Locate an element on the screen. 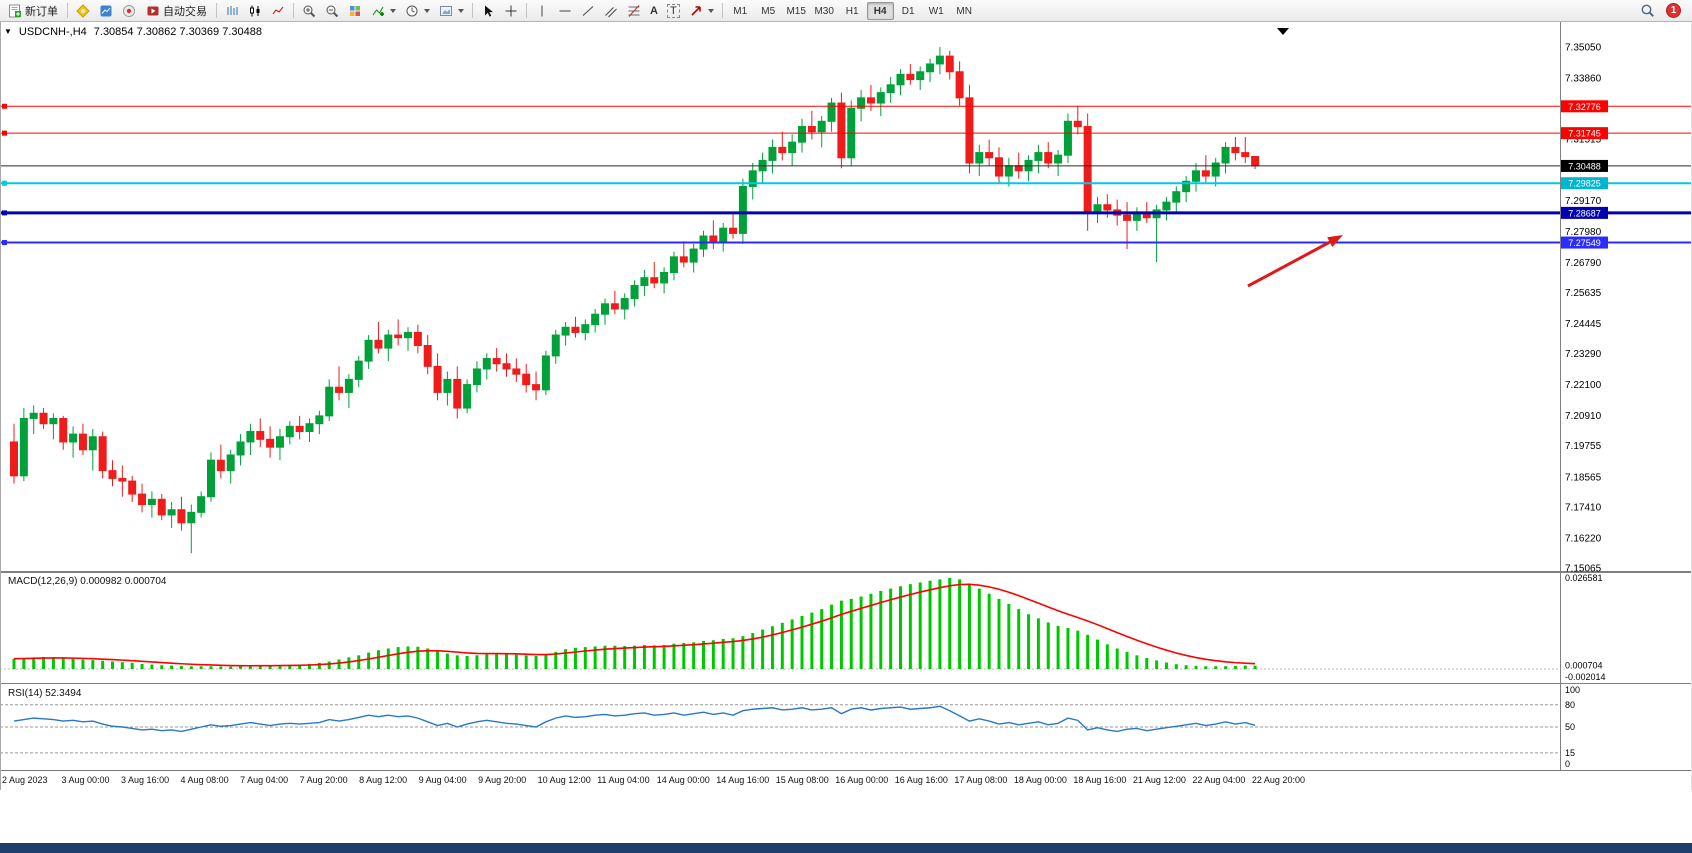 This screenshot has width=1692, height=853. crosshair-button is located at coordinates (511, 10).